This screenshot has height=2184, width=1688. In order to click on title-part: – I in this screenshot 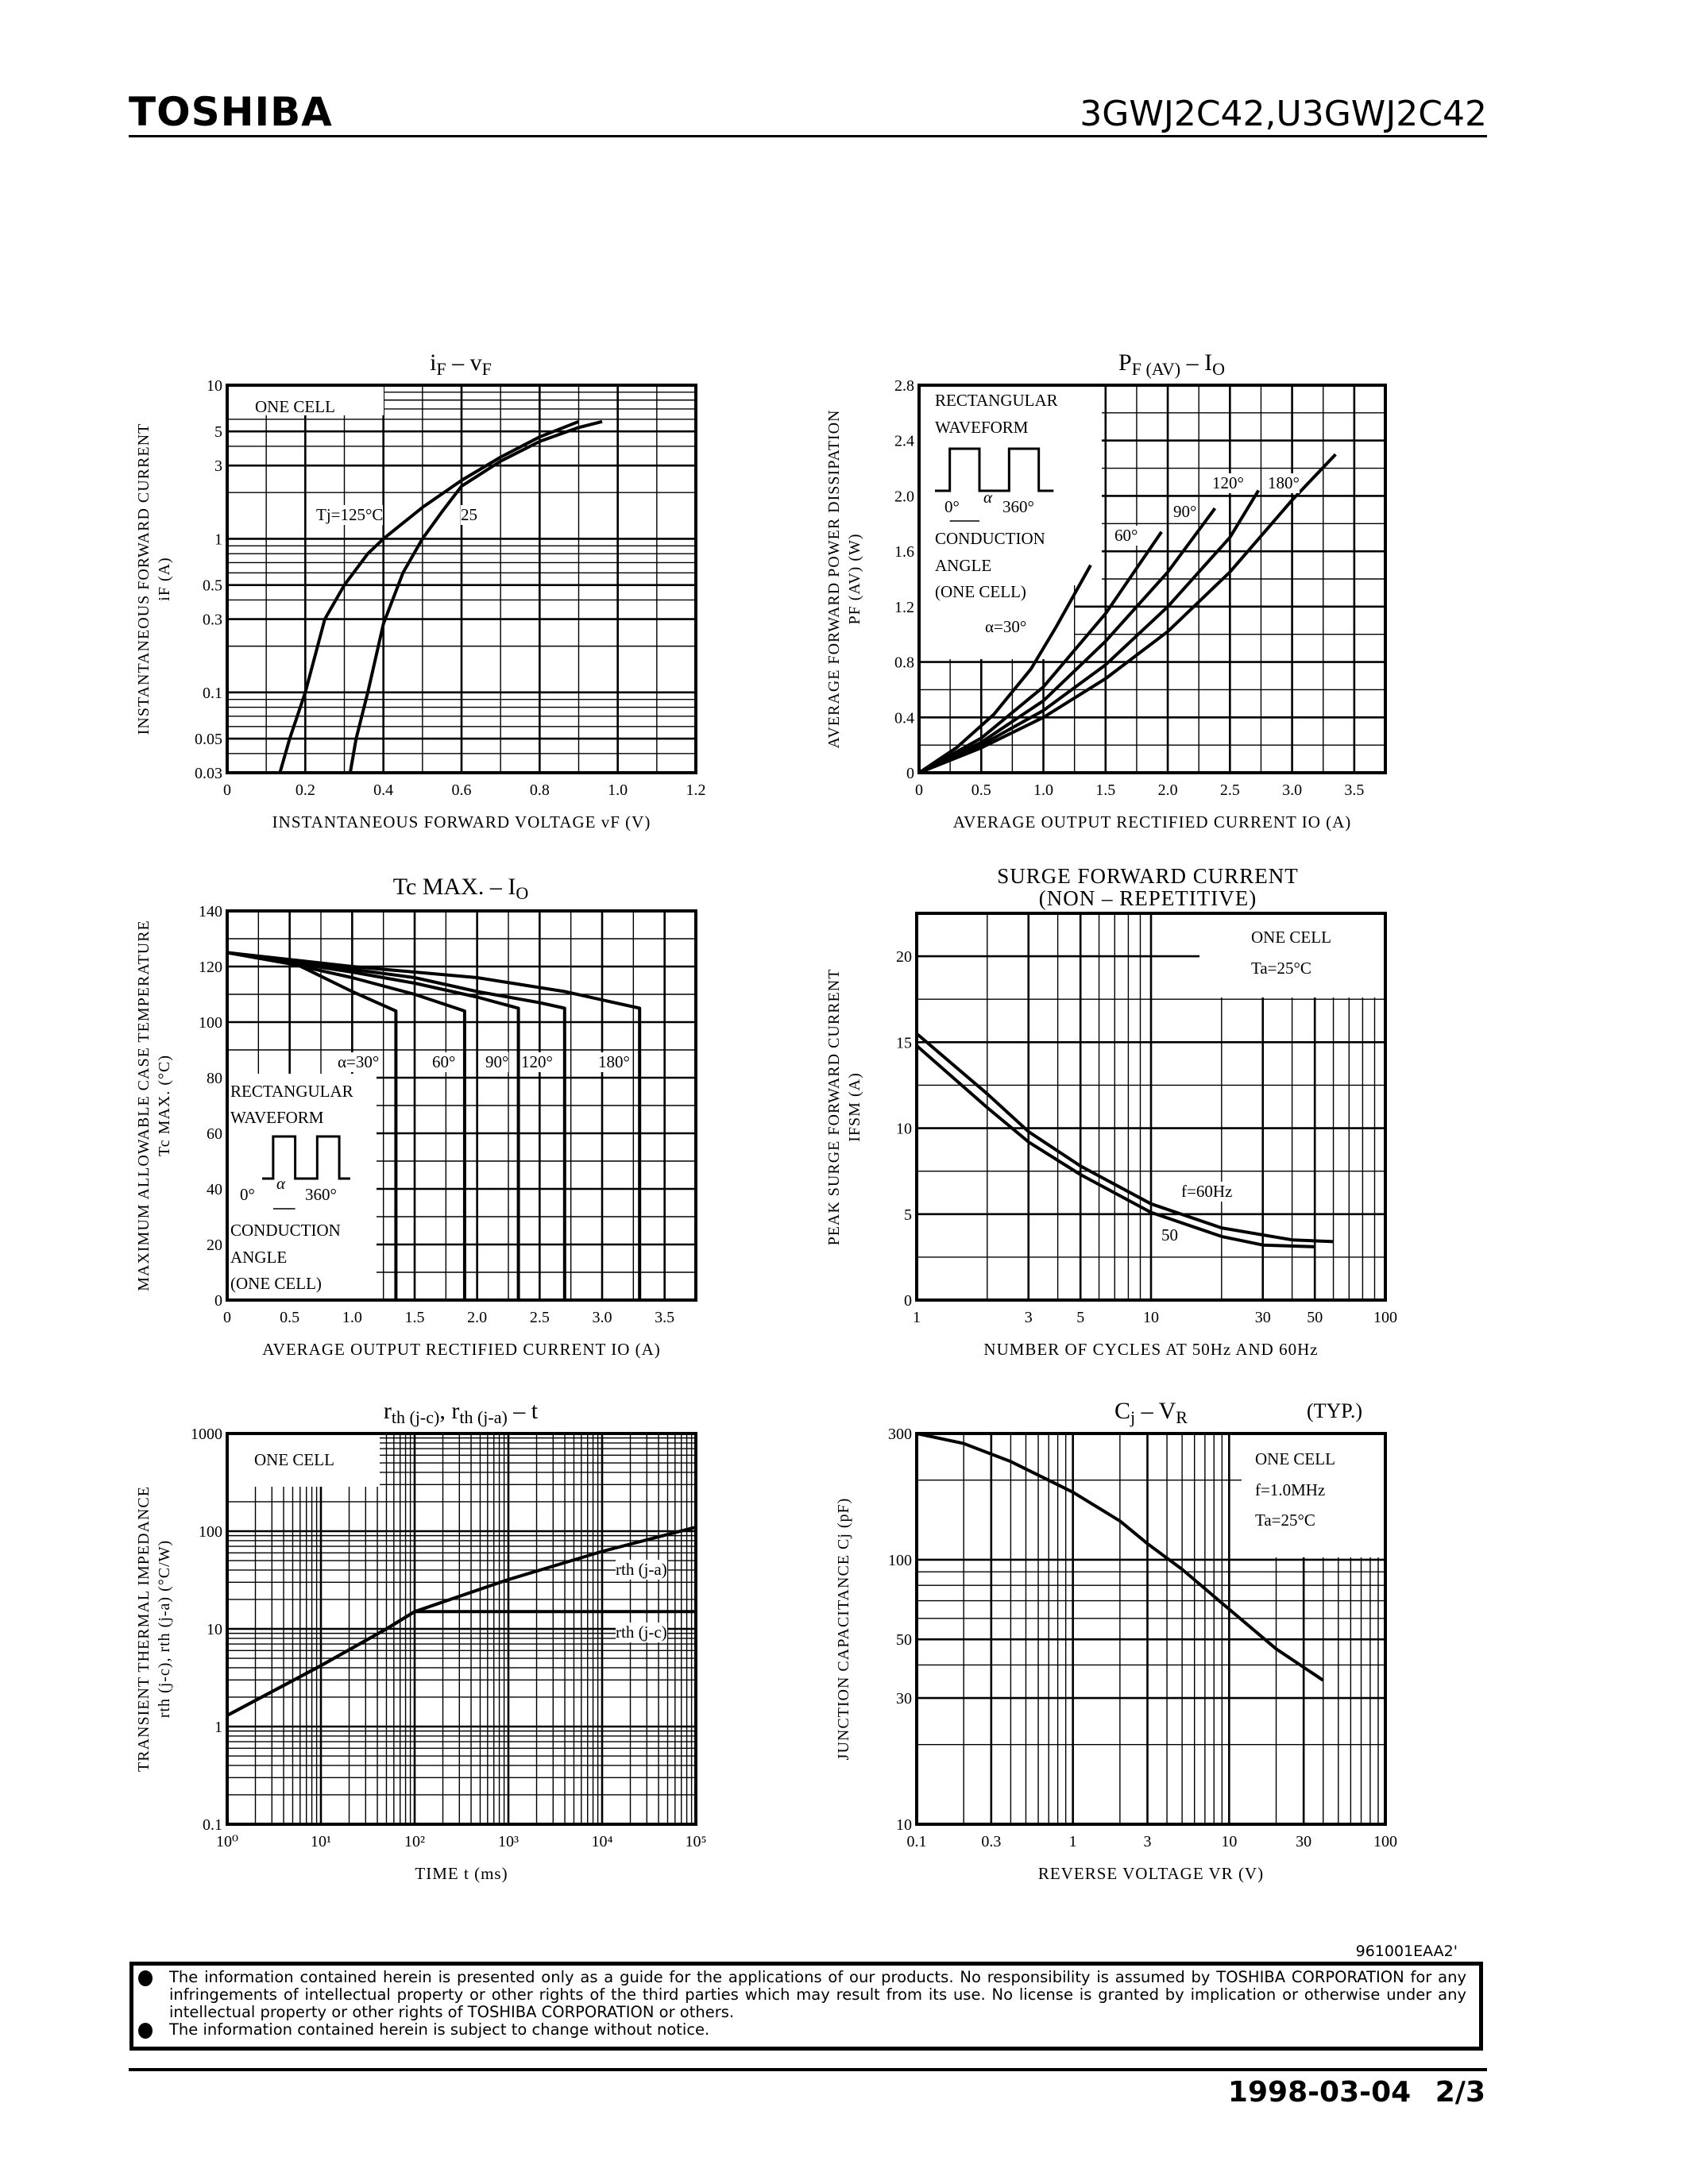, I will do `click(1196, 362)`.